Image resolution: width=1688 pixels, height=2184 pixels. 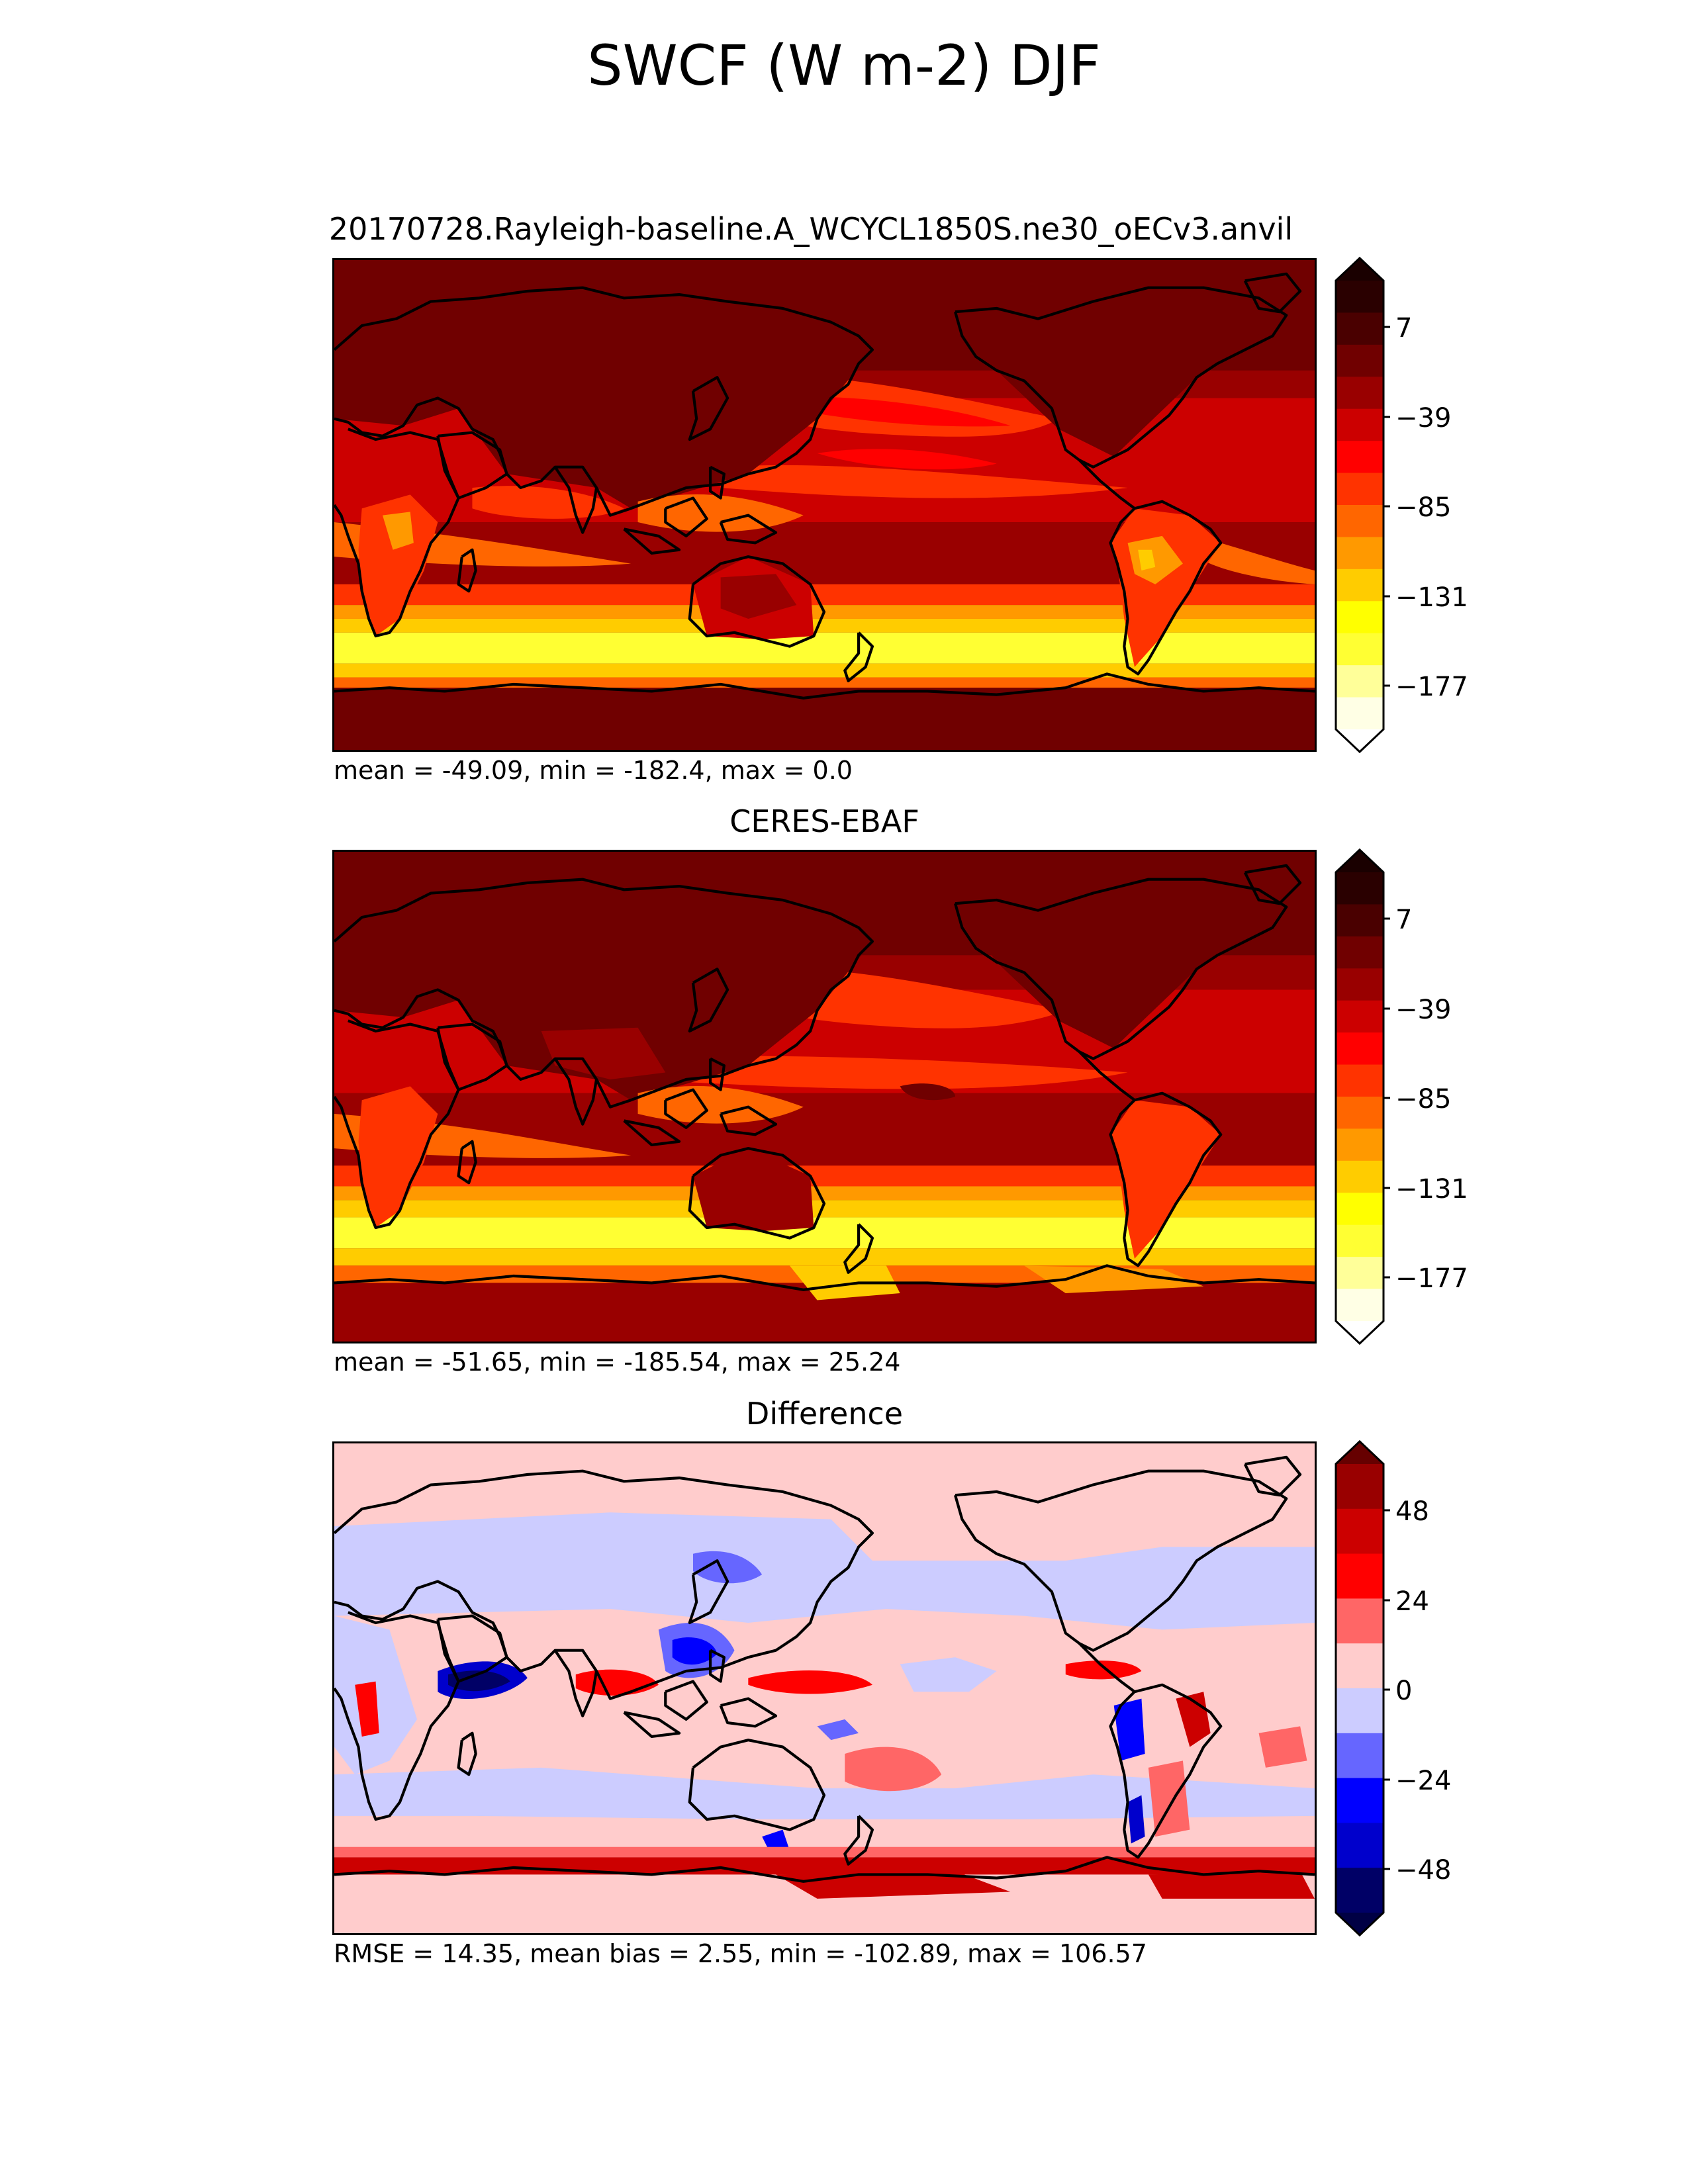 I want to click on colorbar-ticklabel: 24, so click(x=1412, y=1601).